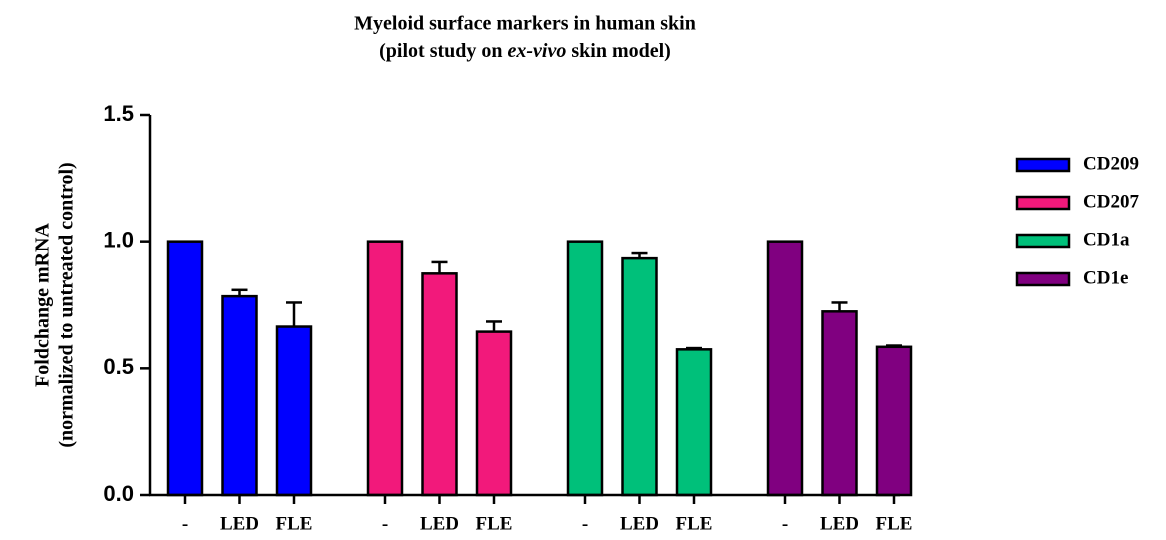 The image size is (1166, 540). What do you see at coordinates (525, 24) in the screenshot?
I see `chart-title: Myeloid surface markers in human skin` at bounding box center [525, 24].